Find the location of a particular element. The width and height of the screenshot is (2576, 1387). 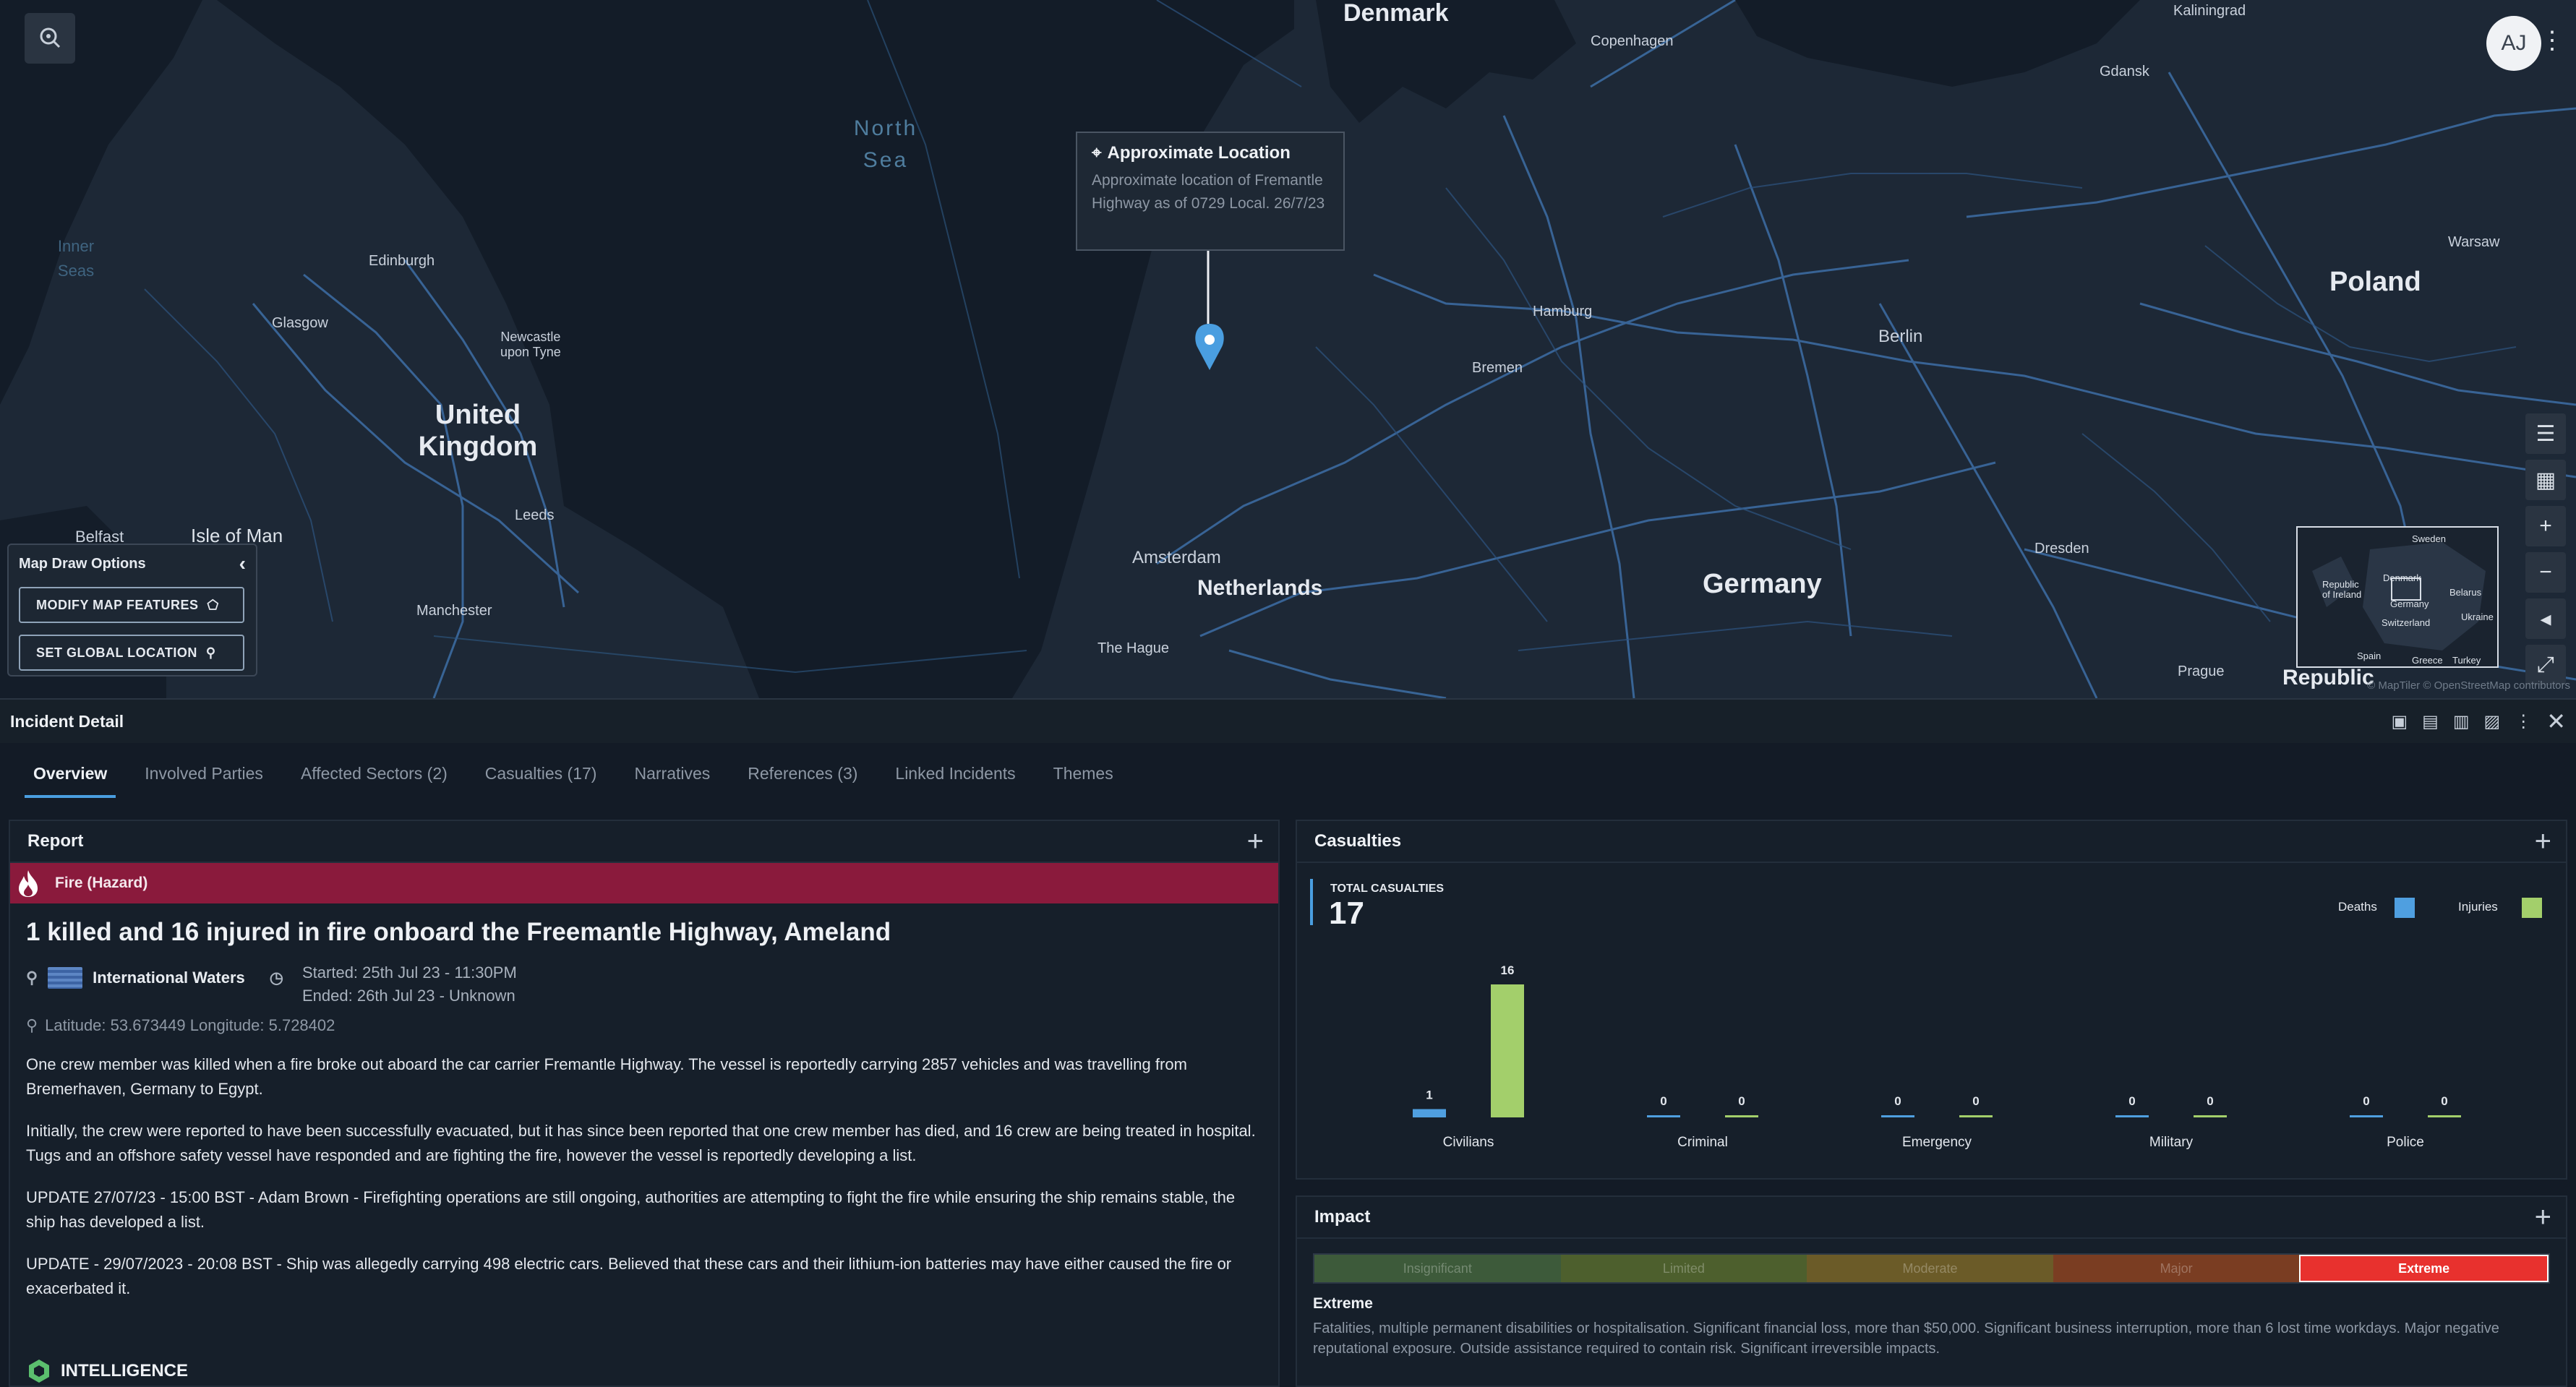

zoom-in-button: + is located at coordinates (2545, 526).